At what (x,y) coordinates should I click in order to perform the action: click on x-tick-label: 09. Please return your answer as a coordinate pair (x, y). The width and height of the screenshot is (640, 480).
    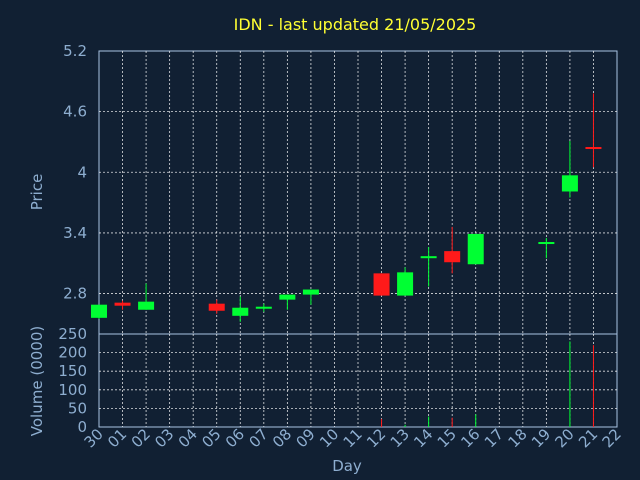
    Looking at the image, I should click on (306, 438).